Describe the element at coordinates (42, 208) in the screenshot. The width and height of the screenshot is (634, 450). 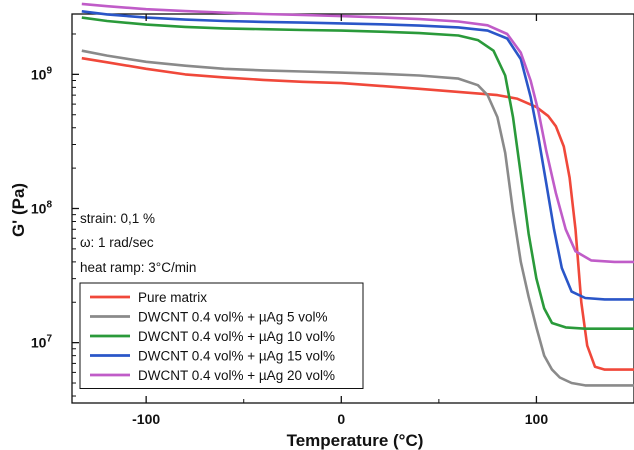
I see `y-tick-label-1: 10⁸` at that location.